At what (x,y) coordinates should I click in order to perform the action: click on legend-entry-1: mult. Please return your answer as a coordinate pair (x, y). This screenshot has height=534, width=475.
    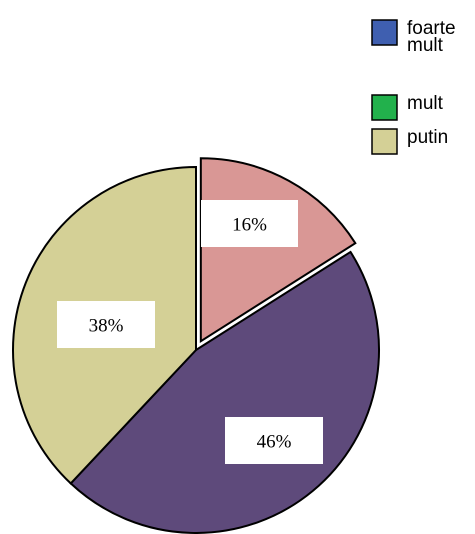
    Looking at the image, I should click on (407, 107).